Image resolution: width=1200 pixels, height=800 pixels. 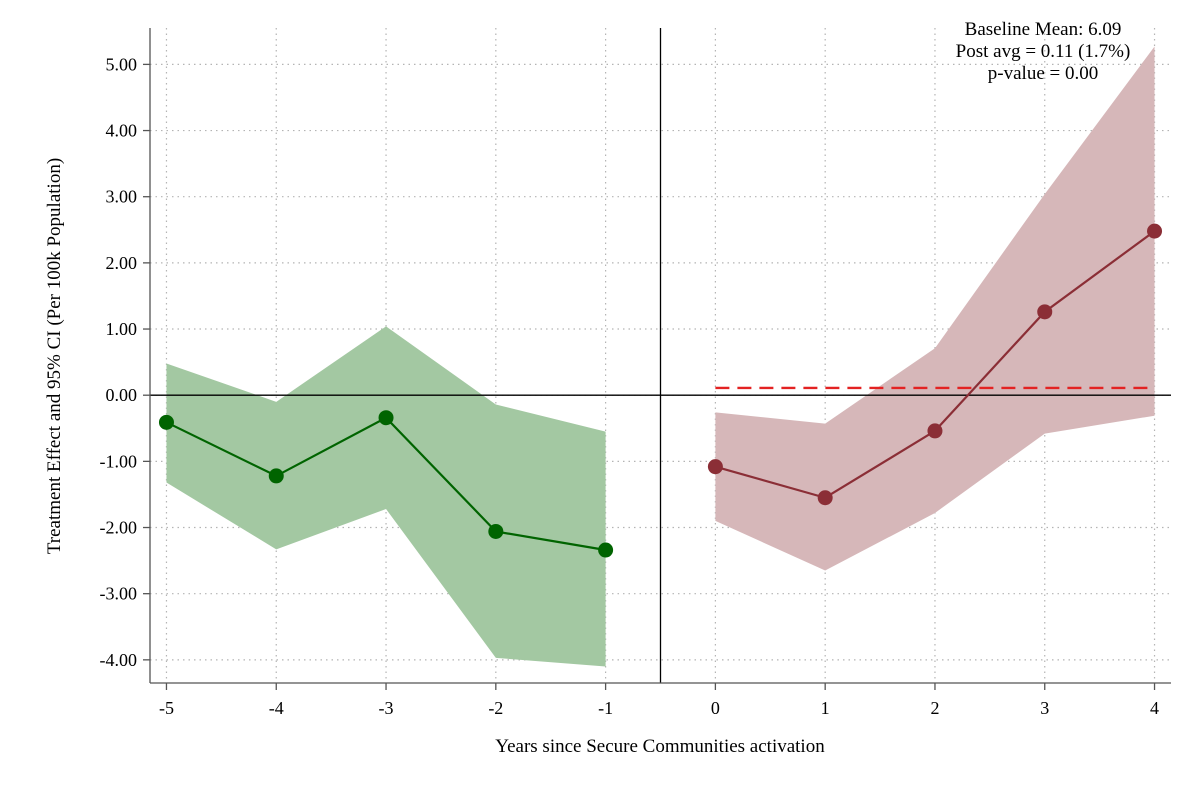 I want to click on y-tick-label: 1.00, so click(x=122, y=329).